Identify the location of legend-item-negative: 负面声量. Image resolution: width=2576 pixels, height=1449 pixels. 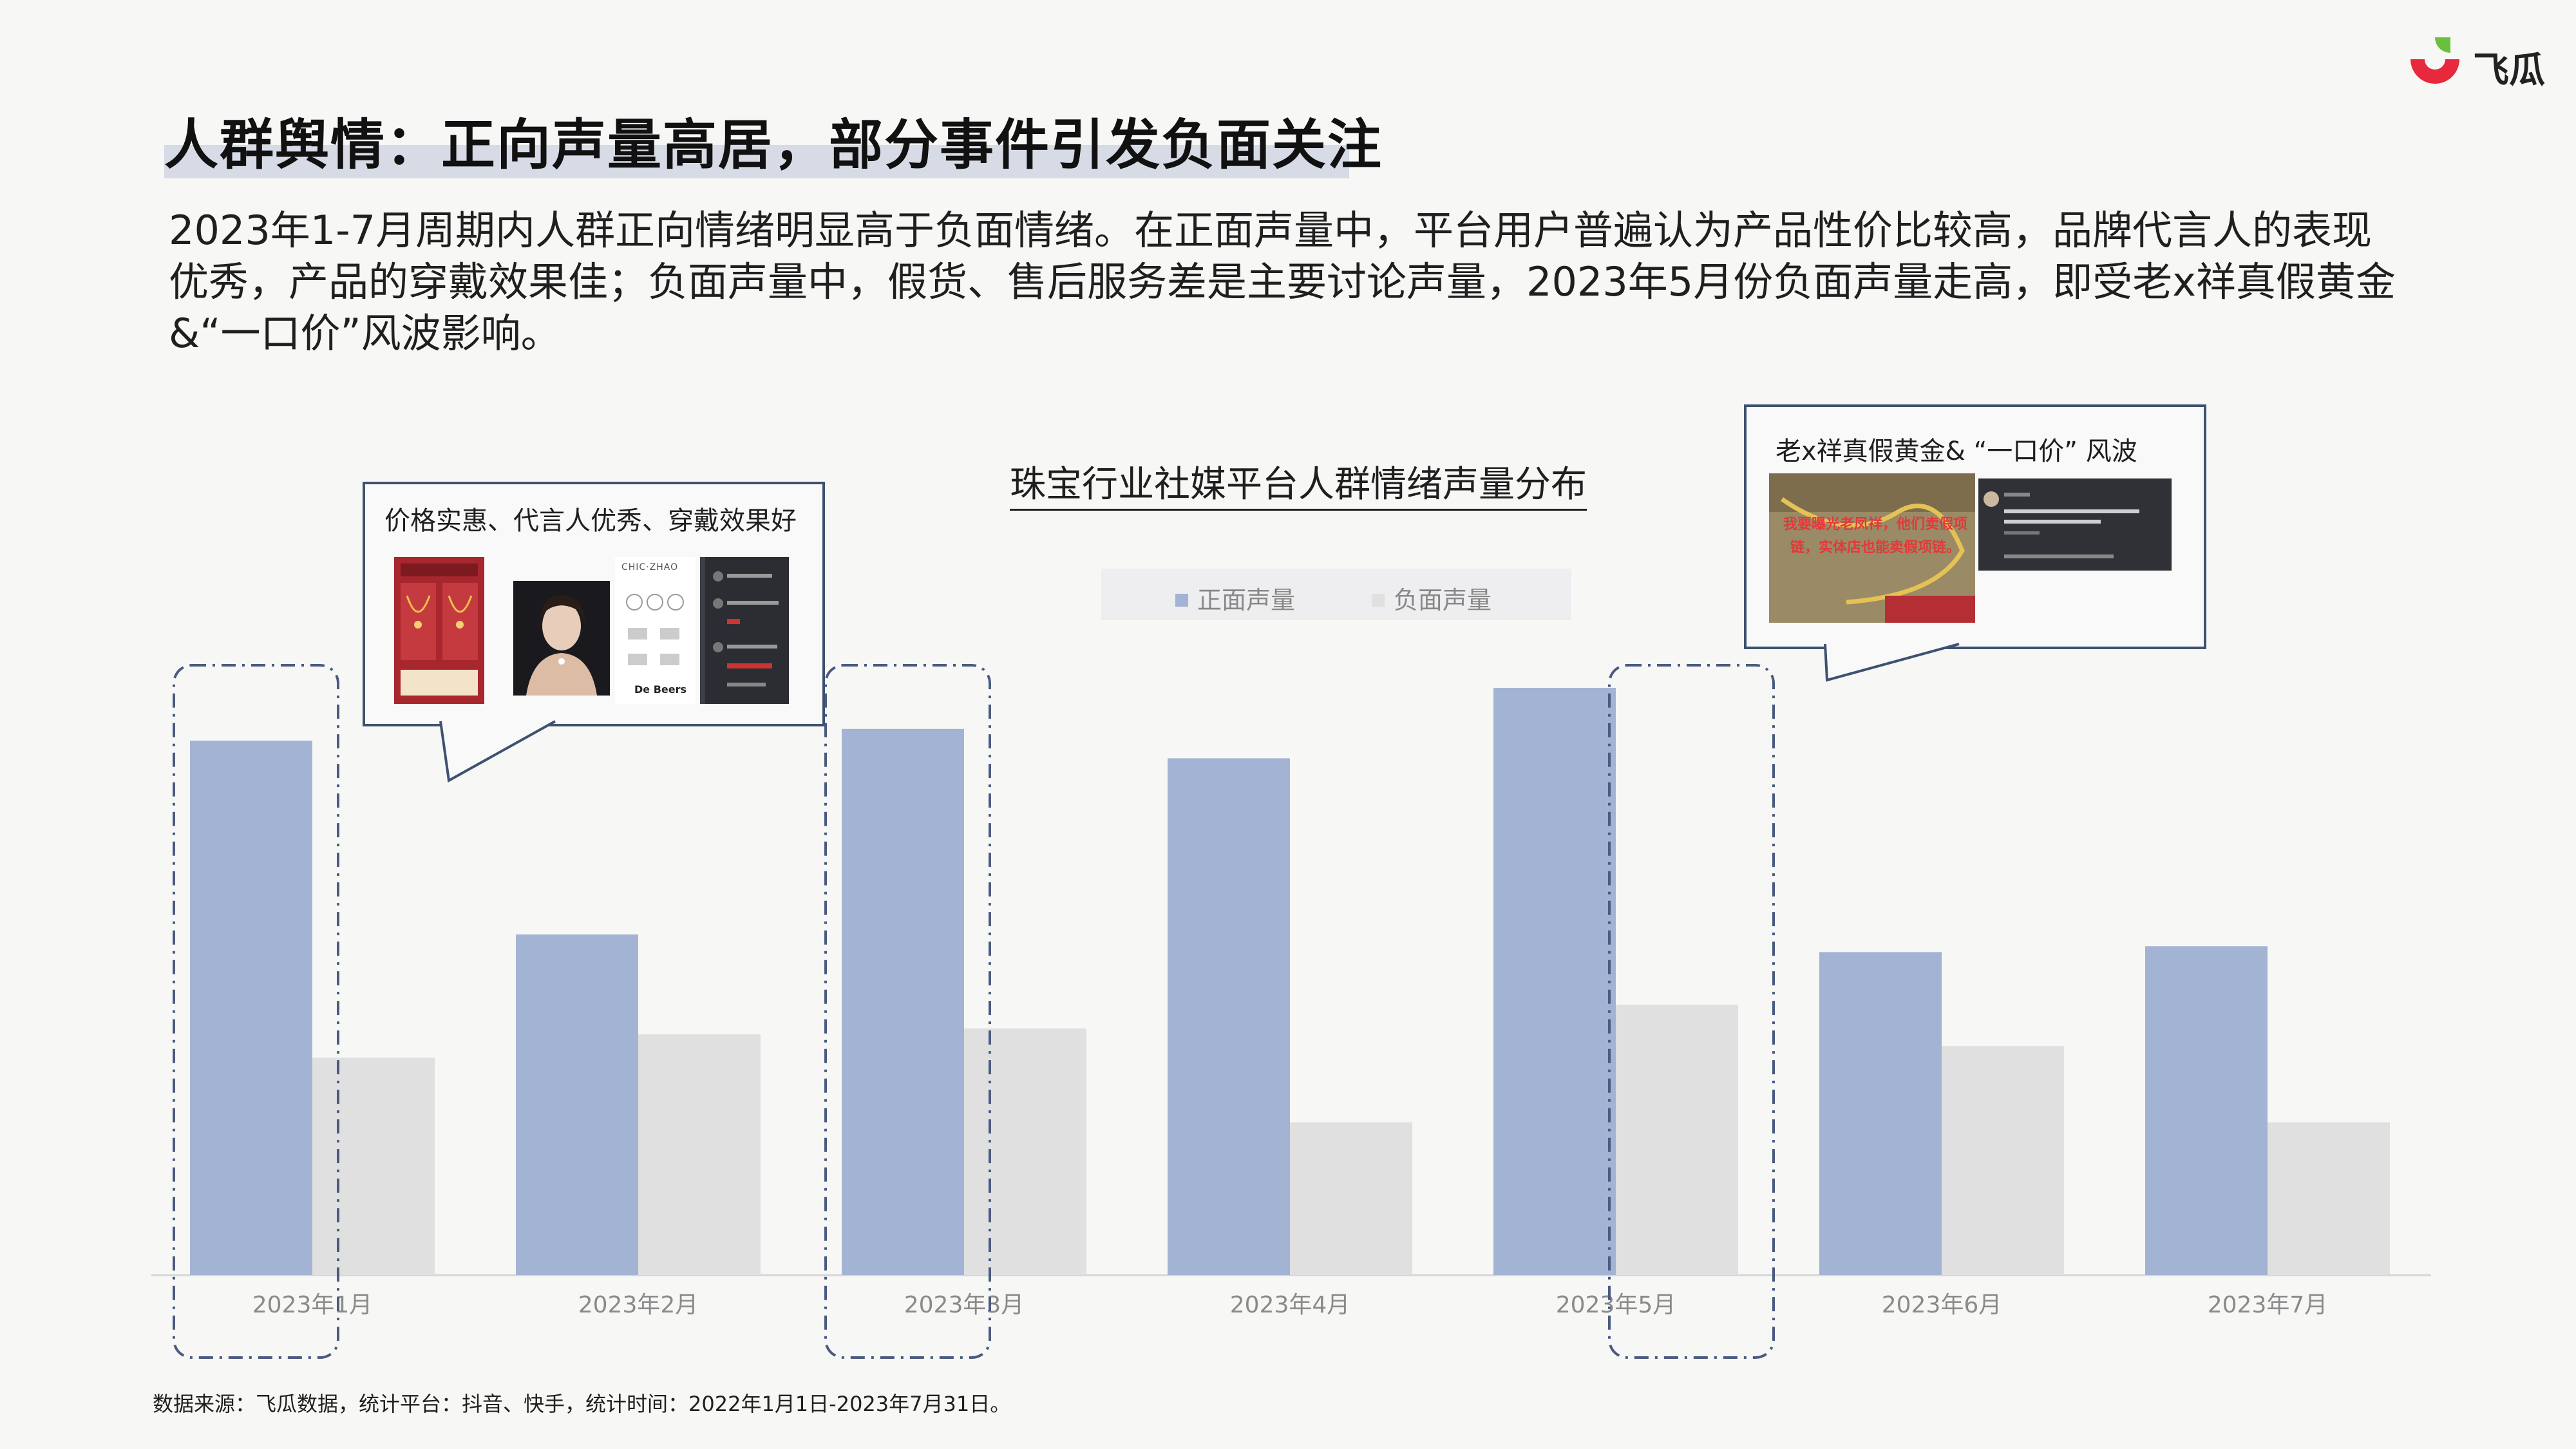
(1432, 598).